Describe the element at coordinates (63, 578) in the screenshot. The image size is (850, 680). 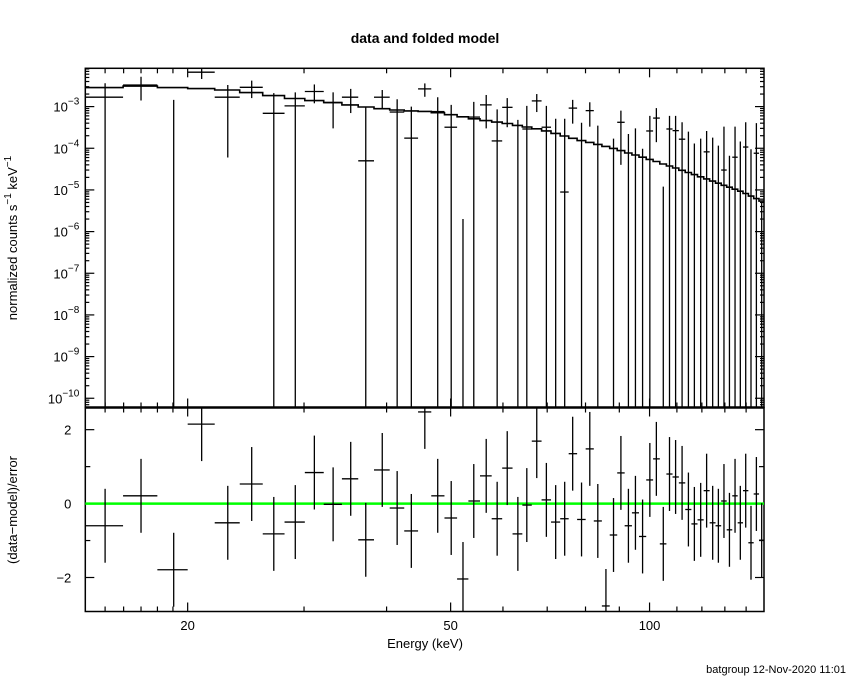
I see `y-tick-label: −2` at that location.